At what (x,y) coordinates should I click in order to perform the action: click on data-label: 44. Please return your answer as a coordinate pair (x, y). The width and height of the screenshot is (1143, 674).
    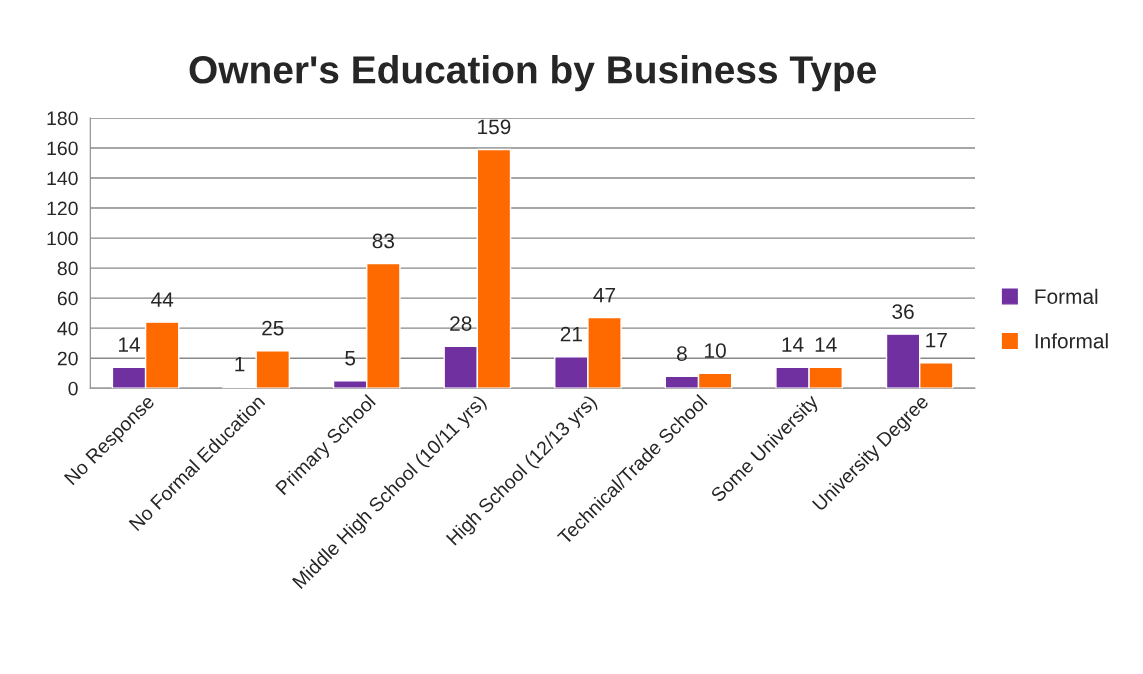
    Looking at the image, I should click on (162, 299).